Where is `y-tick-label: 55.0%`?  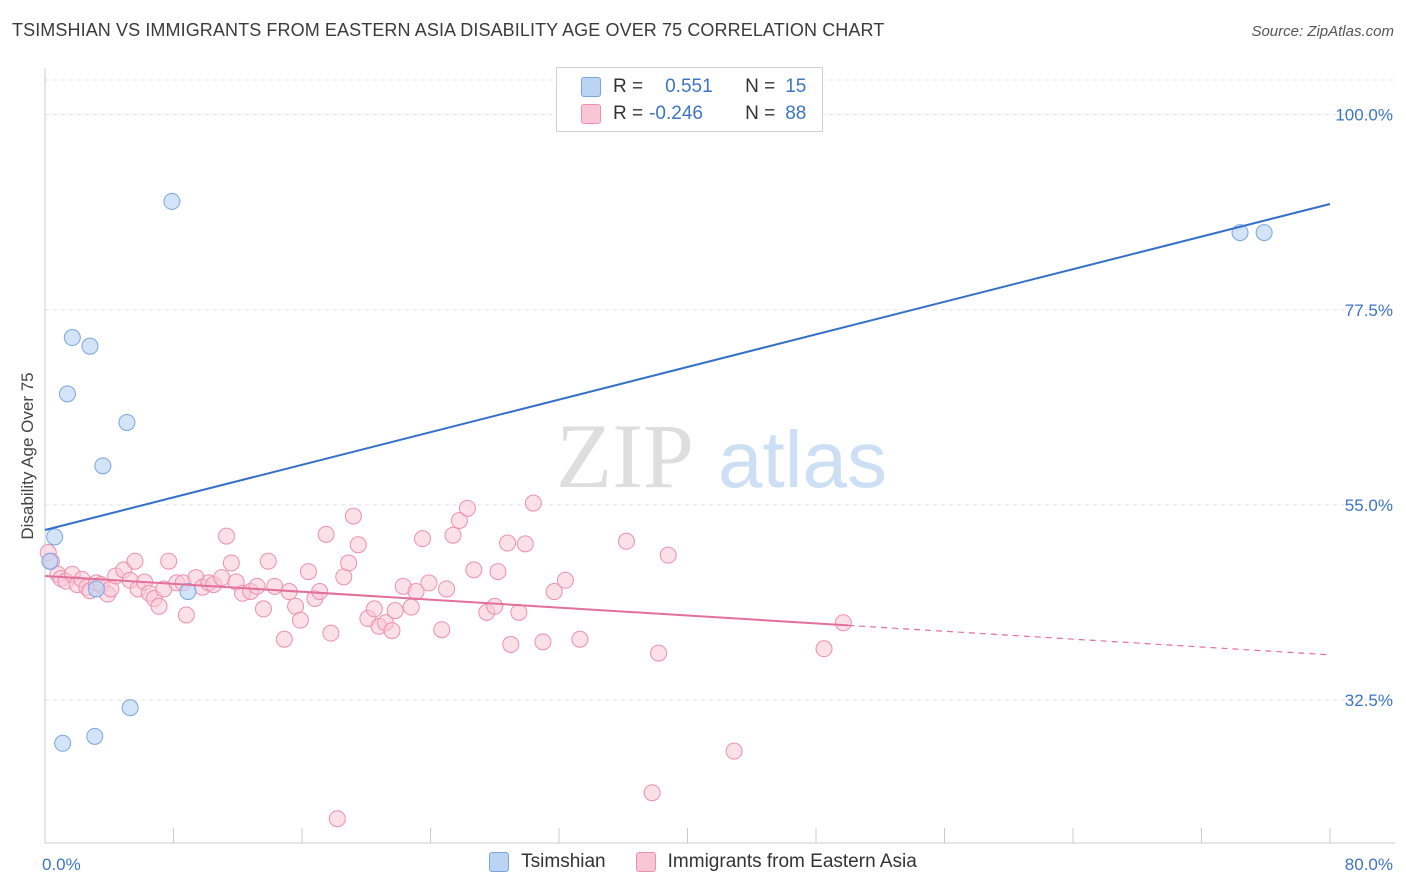 y-tick-label: 55.0% is located at coordinates (1369, 505).